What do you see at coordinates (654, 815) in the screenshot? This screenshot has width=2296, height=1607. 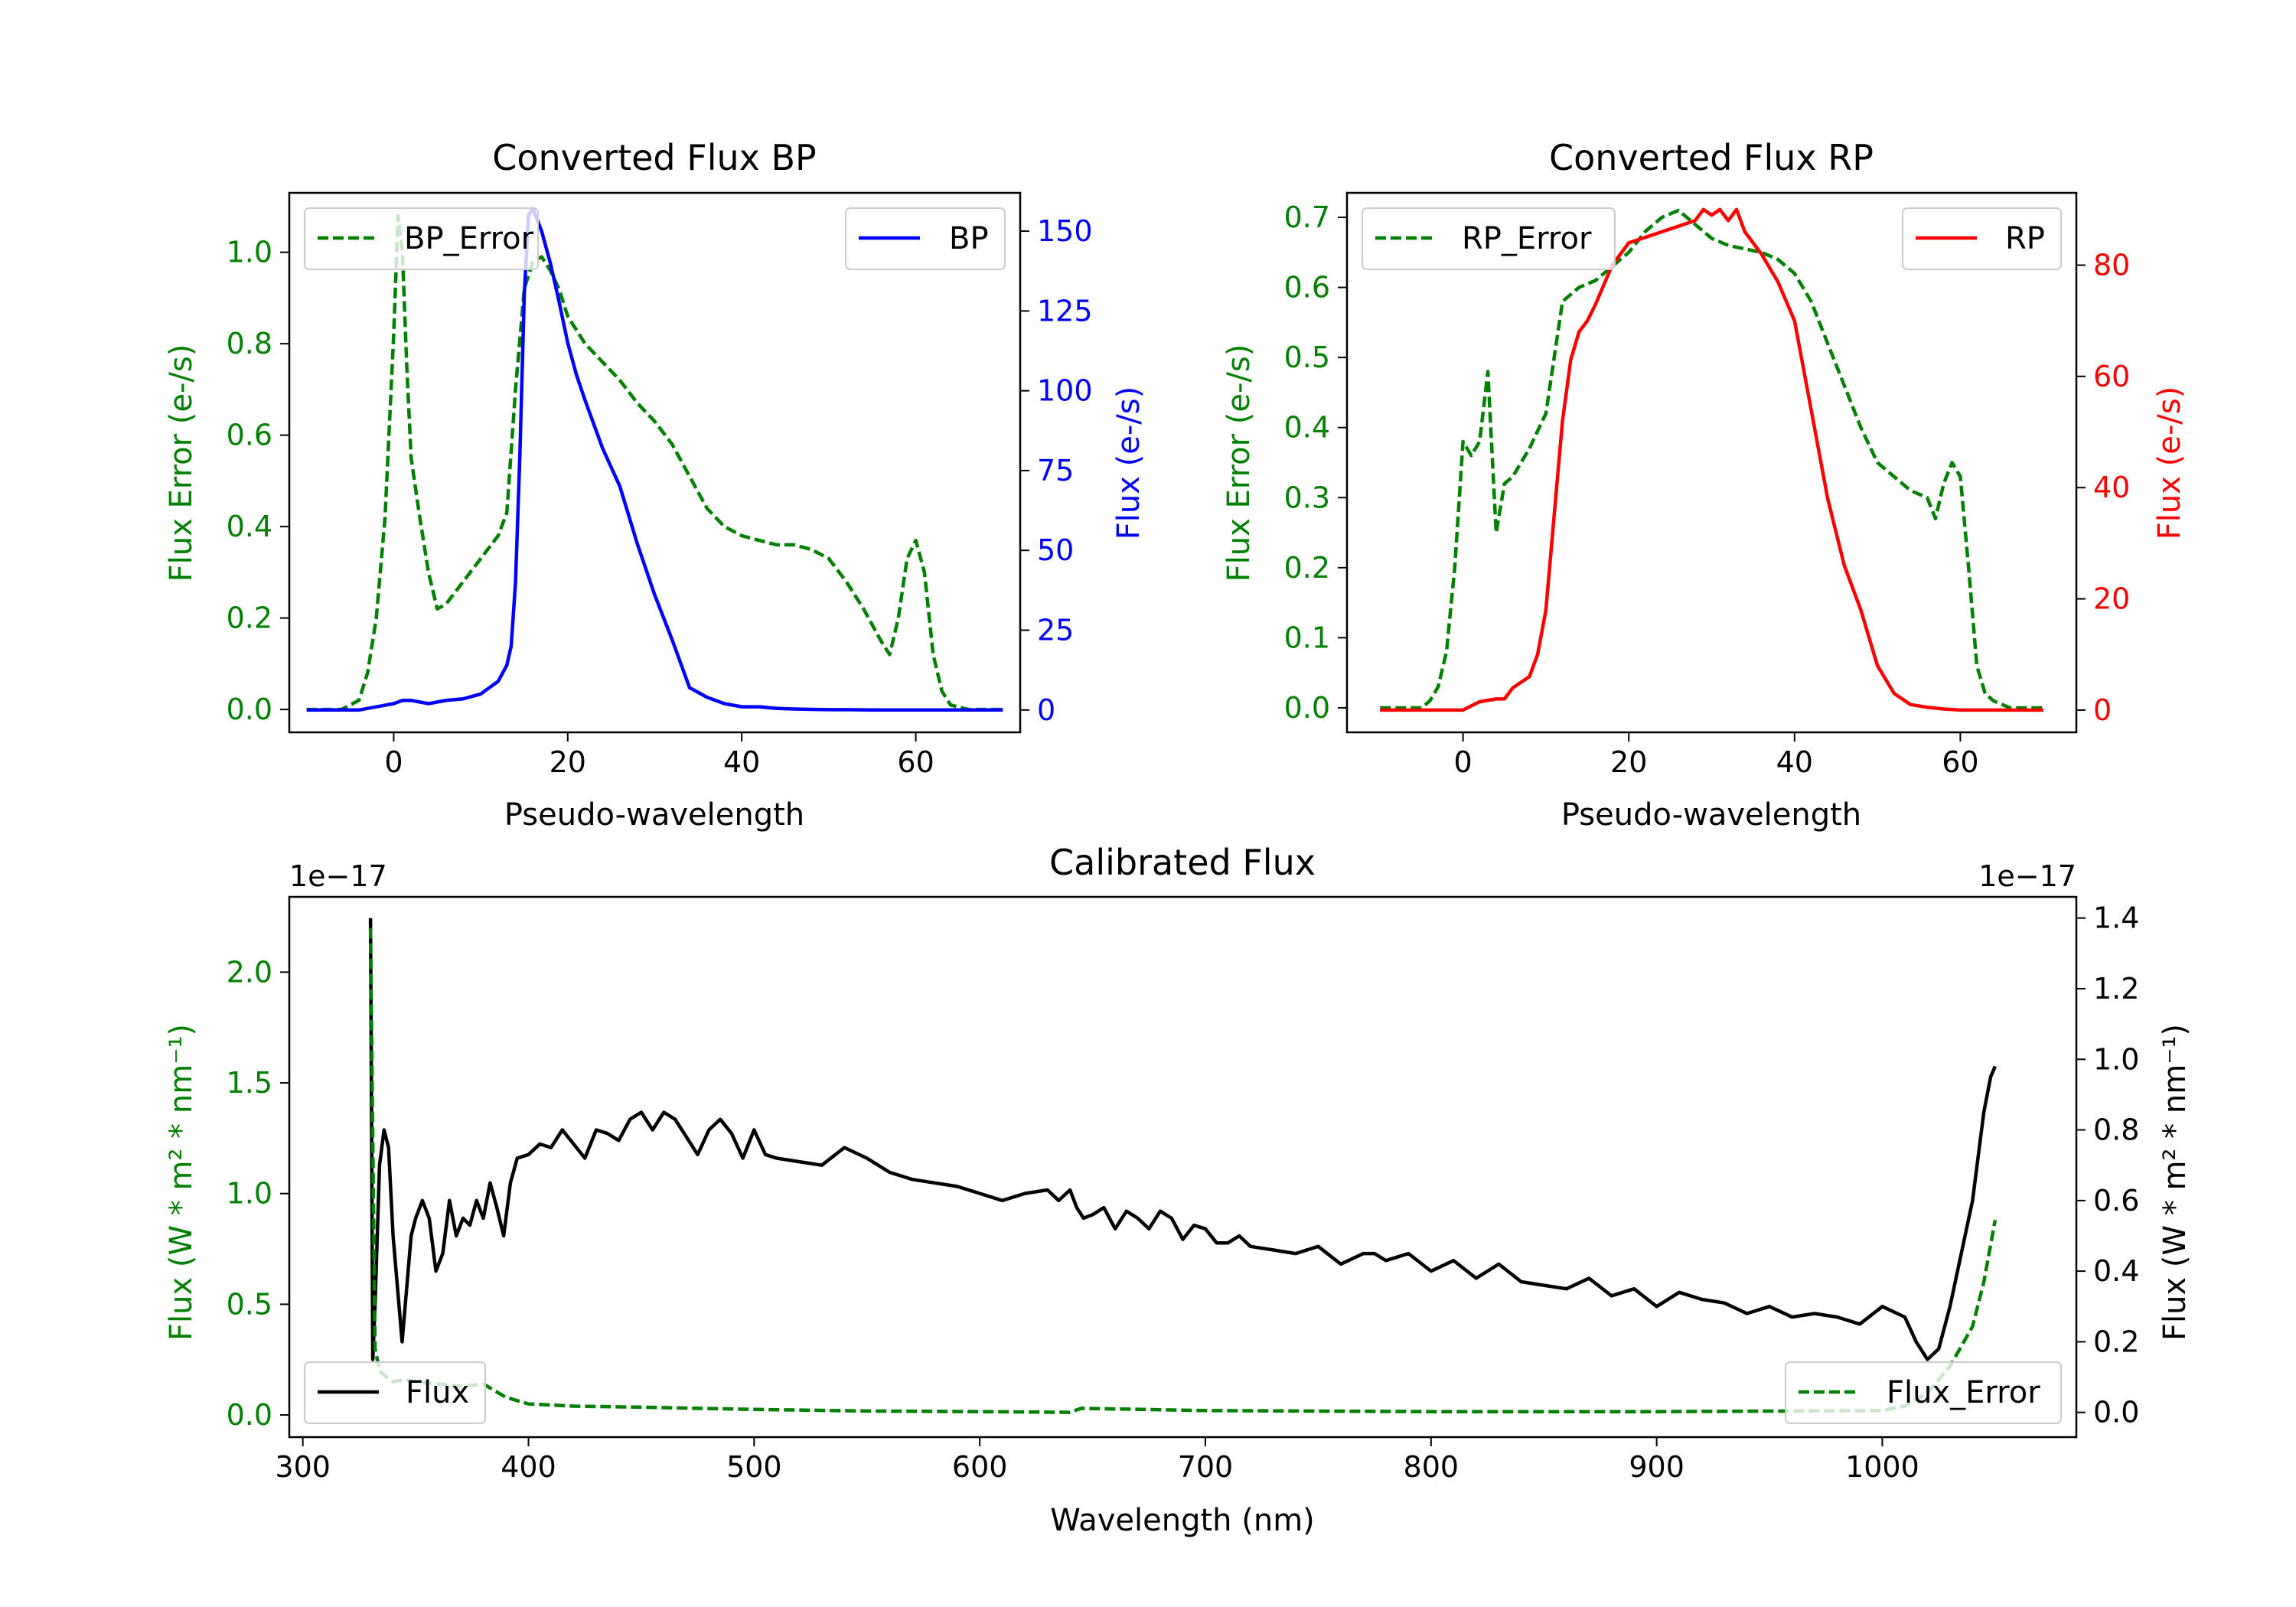 I see `bp-x-axis-label: Pseudo-wavelength` at bounding box center [654, 815].